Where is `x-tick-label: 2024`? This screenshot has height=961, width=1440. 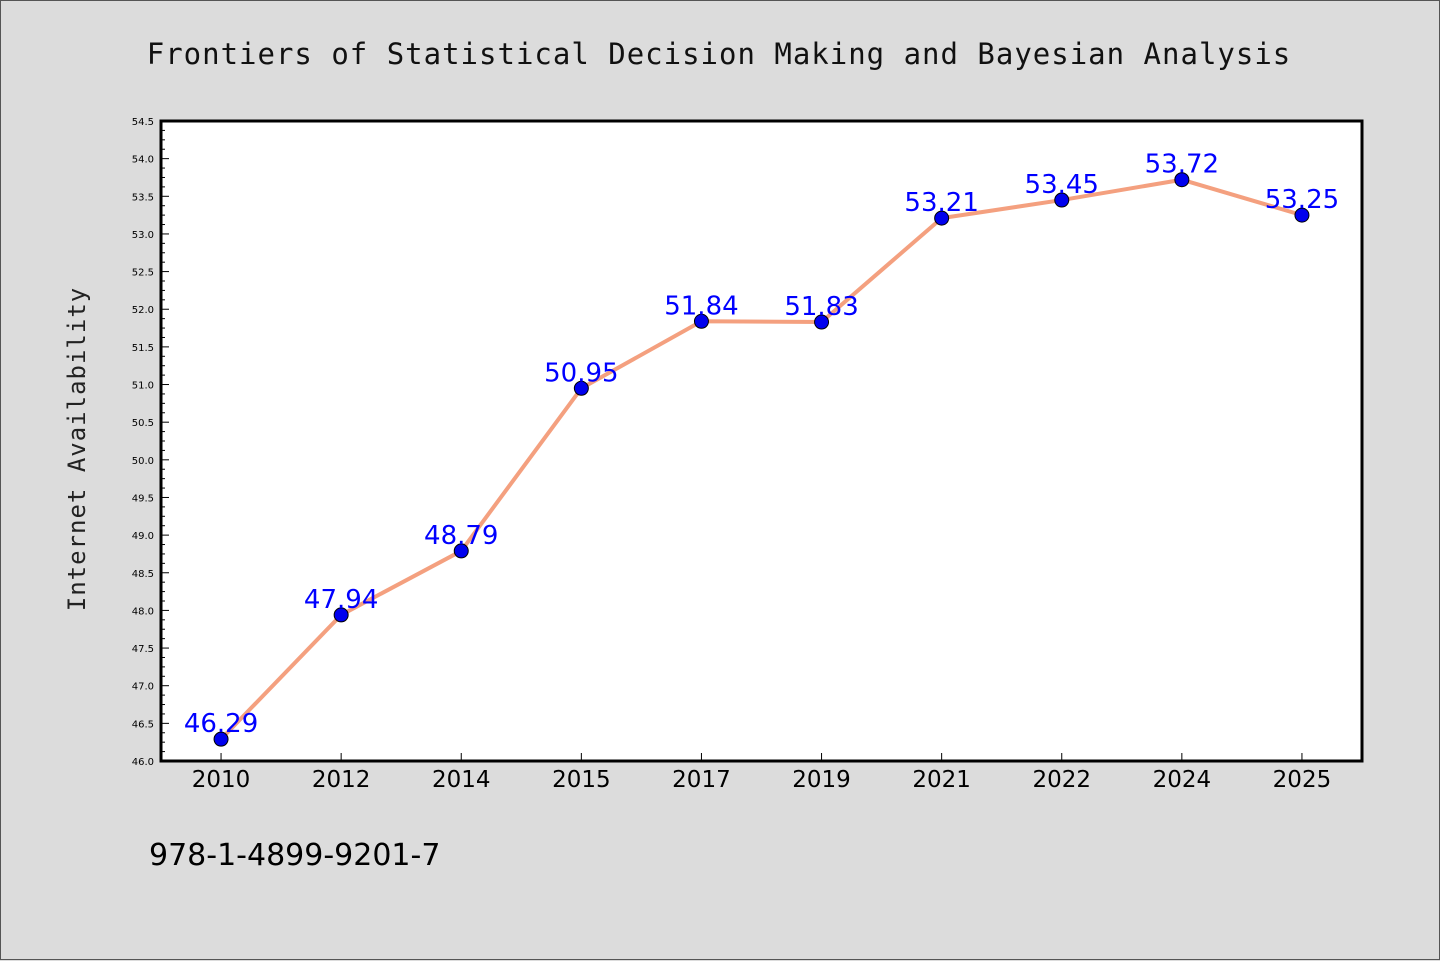
x-tick-label: 2024 is located at coordinates (1182, 780).